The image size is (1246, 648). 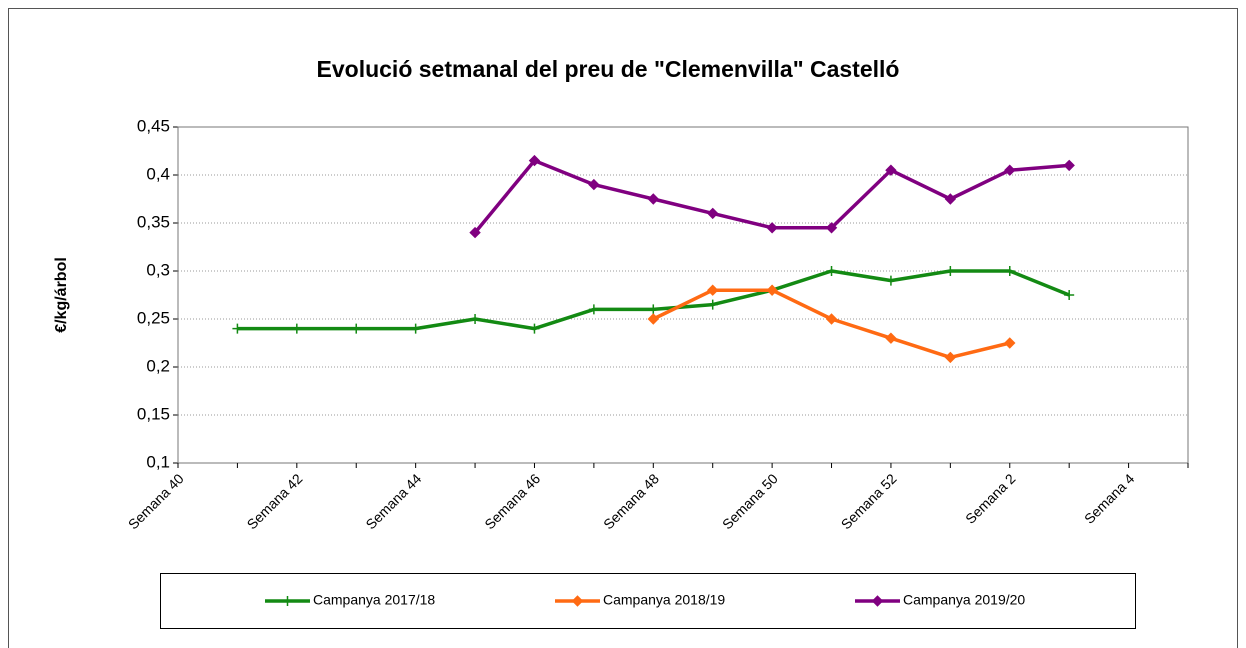 What do you see at coordinates (153, 317) in the screenshot?
I see `y-tick-label: 0,25` at bounding box center [153, 317].